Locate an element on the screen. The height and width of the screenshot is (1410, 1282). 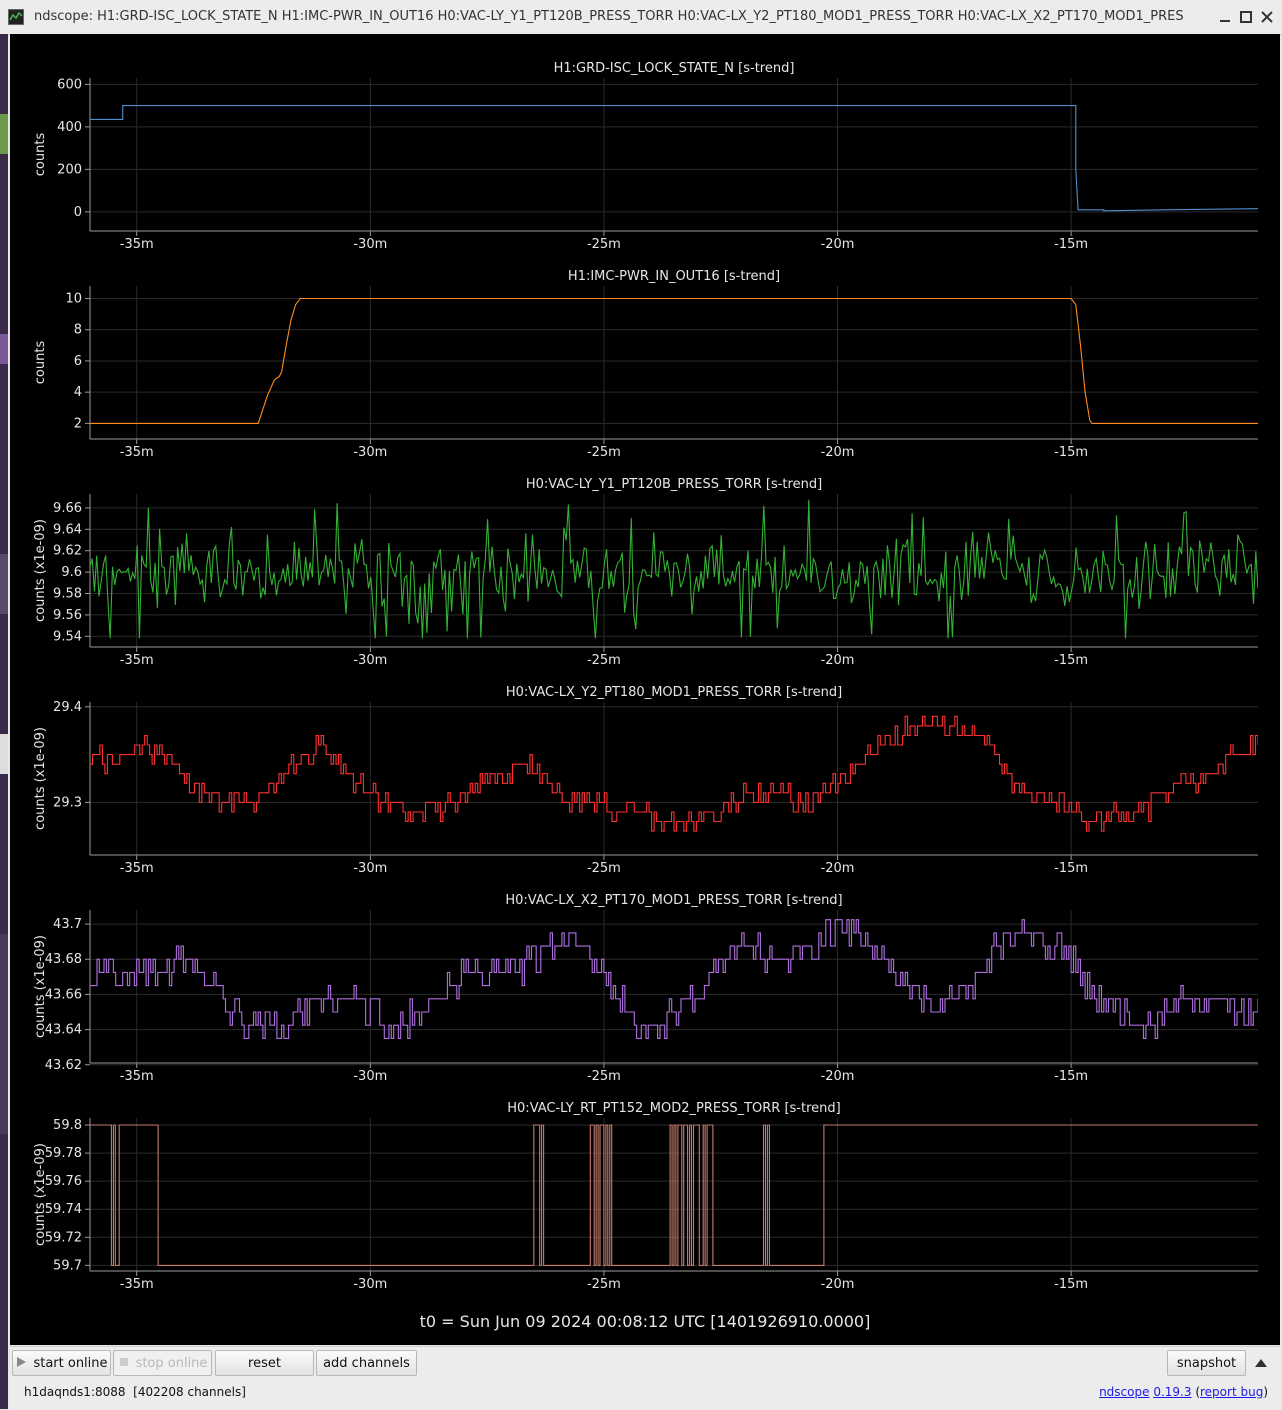
plot-title: H0:VAC-LY_Y1_PT120B_PRESS_TORR [s-trend] is located at coordinates (674, 484).